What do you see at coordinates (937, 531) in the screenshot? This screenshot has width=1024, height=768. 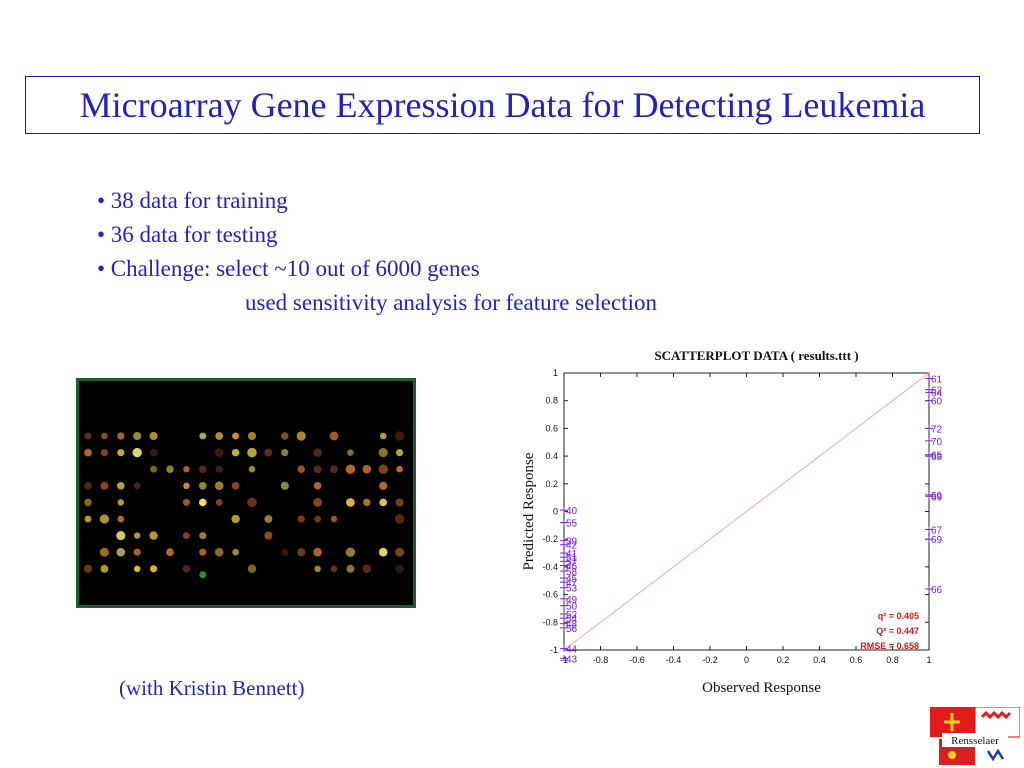 I see `data-point-label: 67` at bounding box center [937, 531].